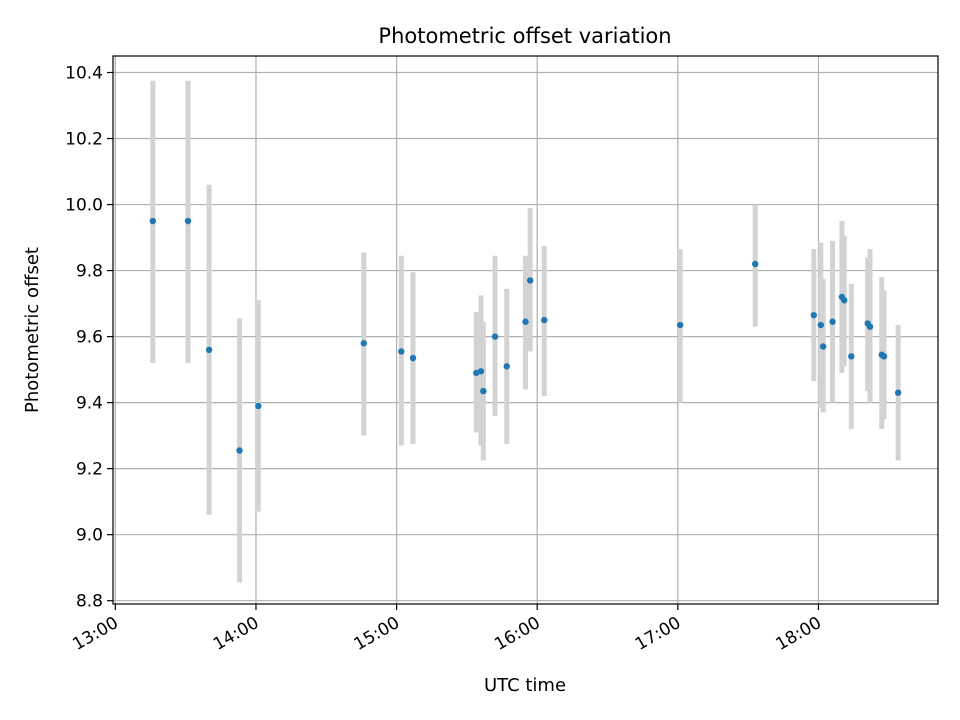 This screenshot has width=960, height=720. I want to click on y-tick-label: 8.8, so click(89, 602).